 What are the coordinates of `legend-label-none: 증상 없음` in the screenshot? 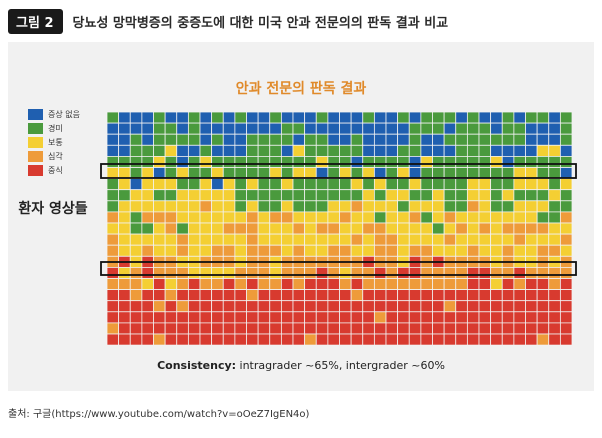 It's located at (64, 114).